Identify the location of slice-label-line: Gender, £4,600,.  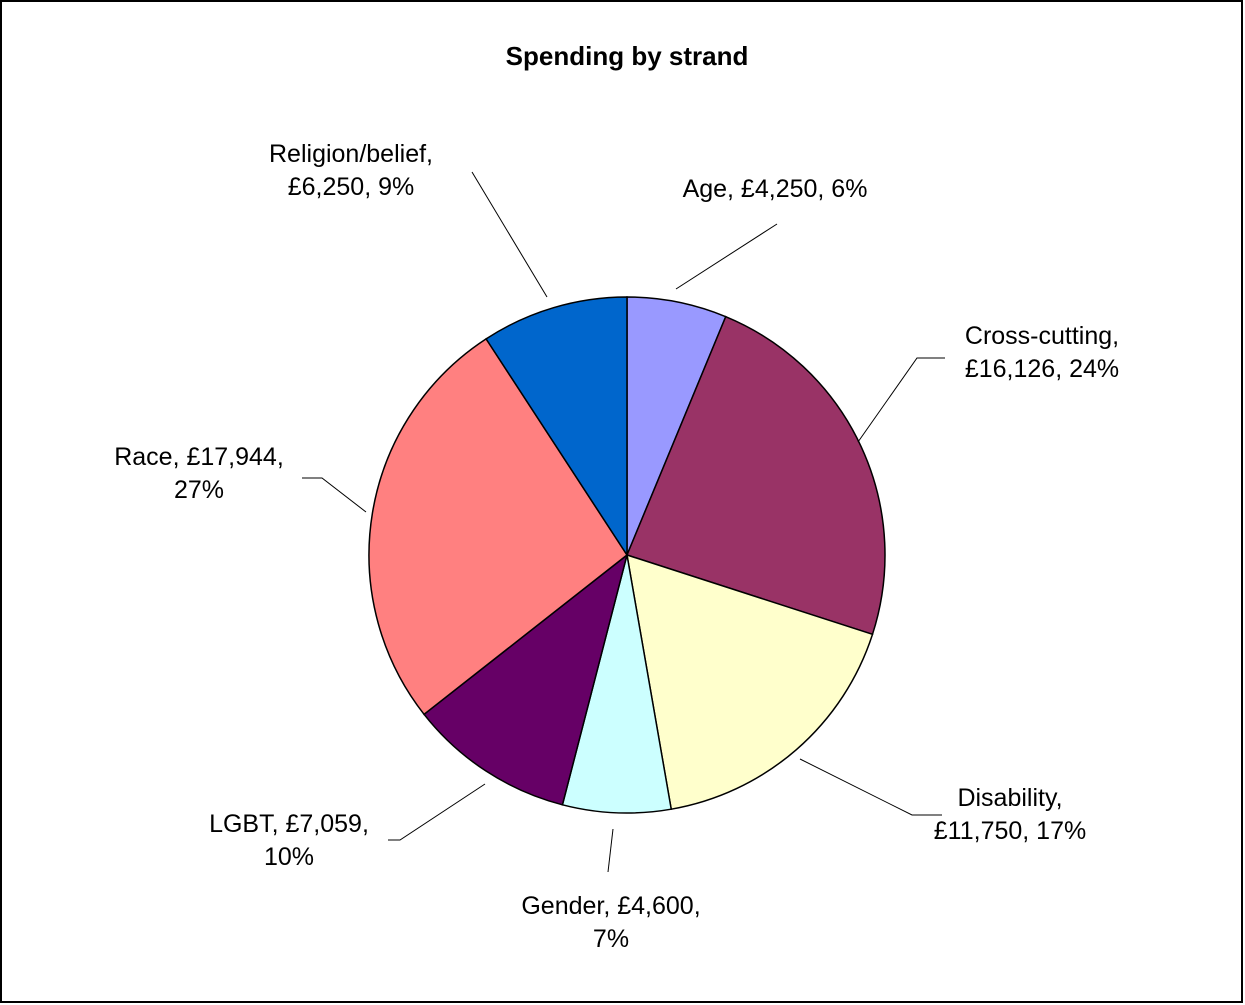
(610, 906).